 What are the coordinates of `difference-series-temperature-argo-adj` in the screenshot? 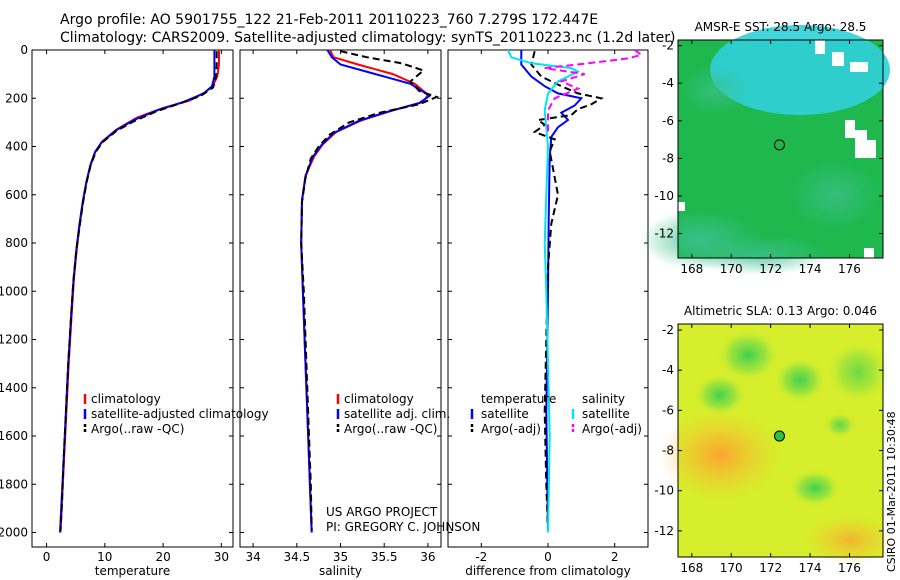 It's located at (567, 290).